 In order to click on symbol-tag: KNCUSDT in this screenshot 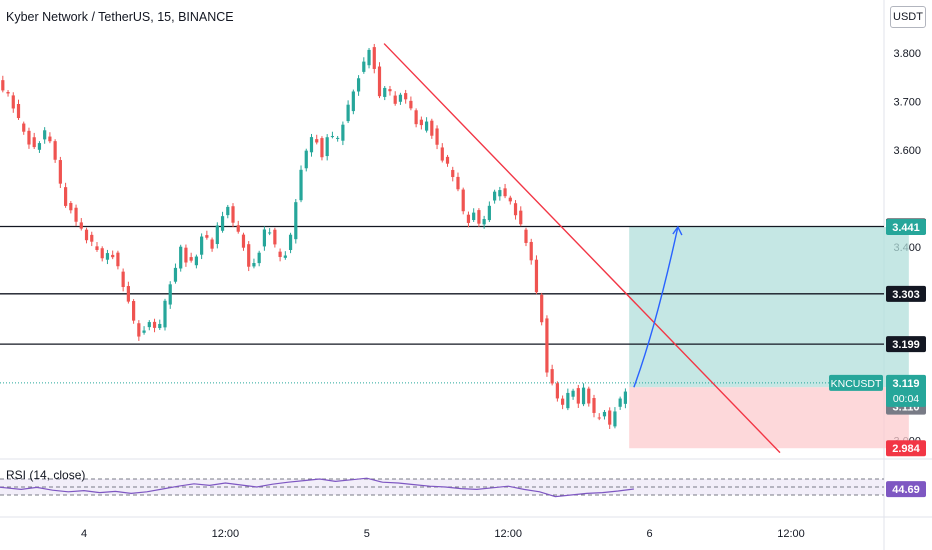, I will do `click(856, 384)`.